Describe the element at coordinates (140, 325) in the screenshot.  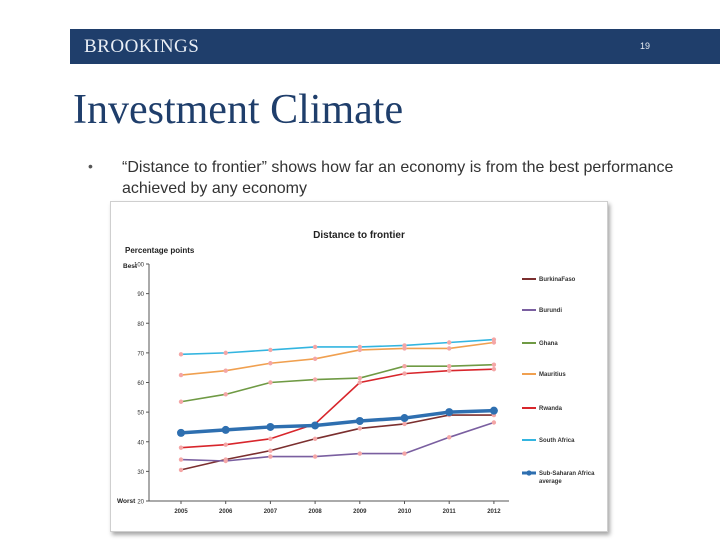
I see `y-tick-label: 80` at that location.